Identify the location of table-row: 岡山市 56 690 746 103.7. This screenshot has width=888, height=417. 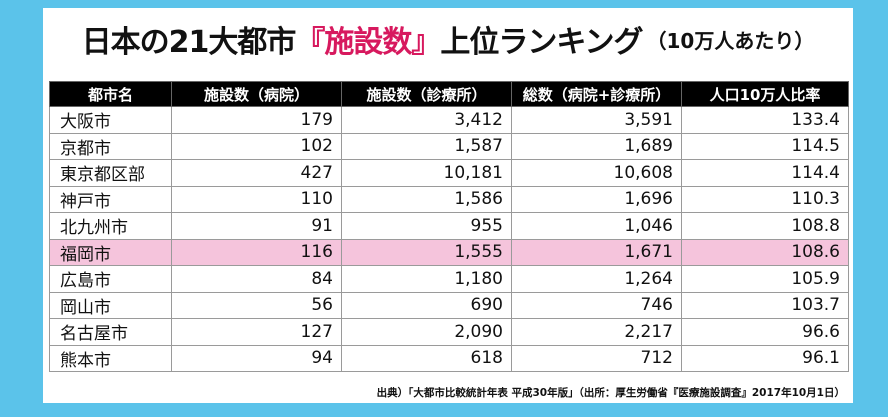
(449, 305).